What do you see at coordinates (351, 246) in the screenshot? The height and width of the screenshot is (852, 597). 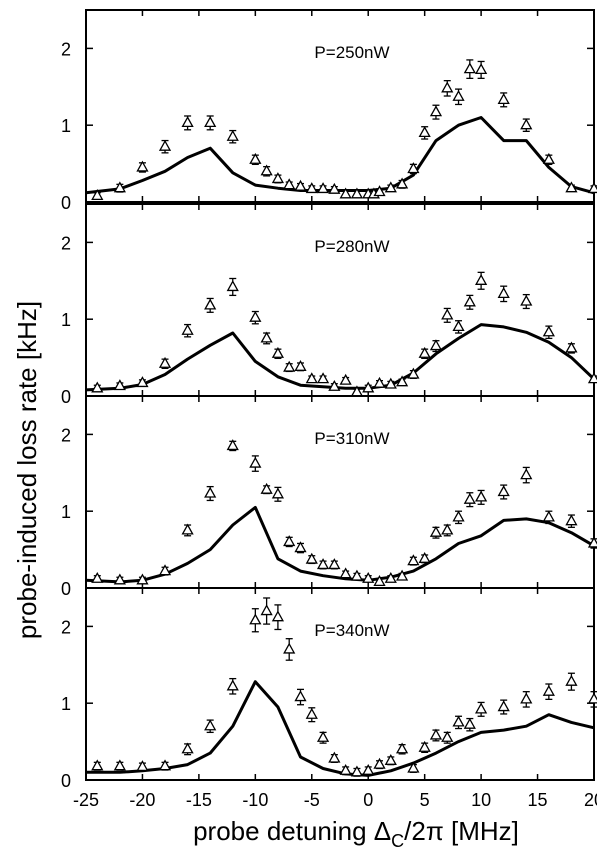 I see `panel-label: P=280nW` at bounding box center [351, 246].